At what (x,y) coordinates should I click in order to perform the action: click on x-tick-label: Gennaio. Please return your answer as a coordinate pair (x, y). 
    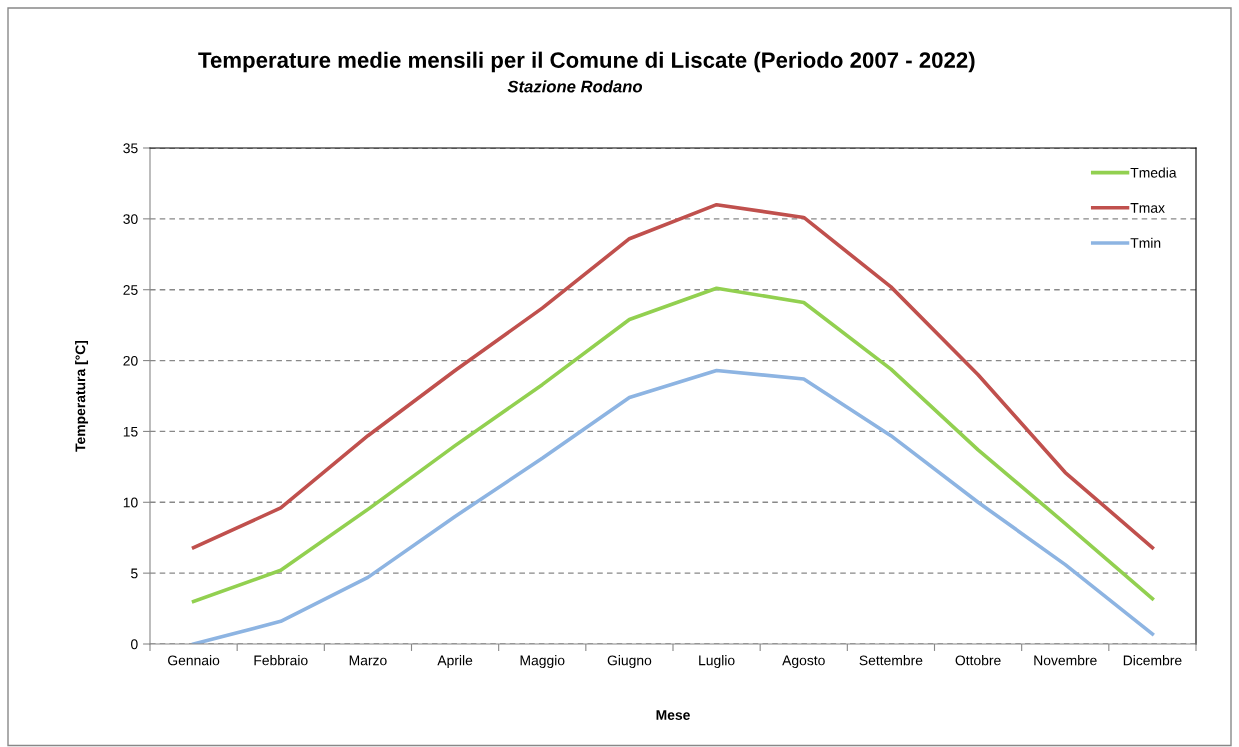
    Looking at the image, I should click on (194, 660).